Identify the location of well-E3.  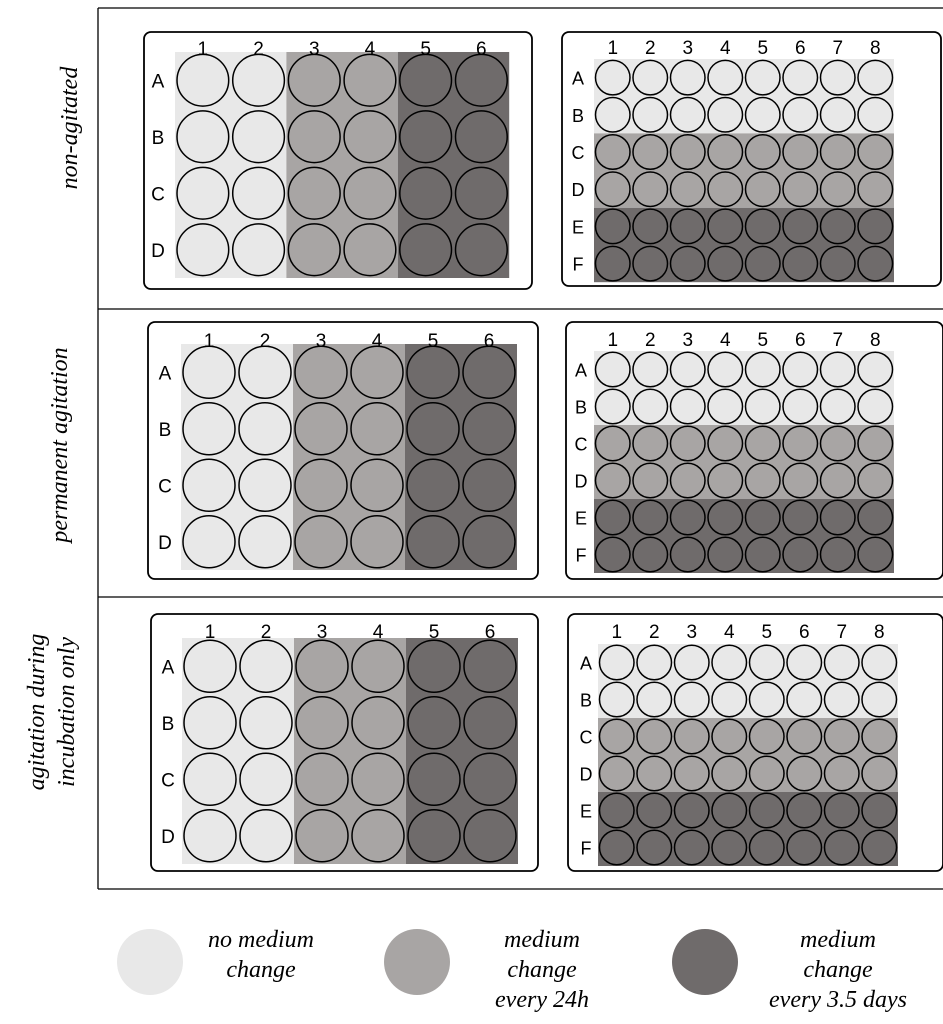
(691, 810).